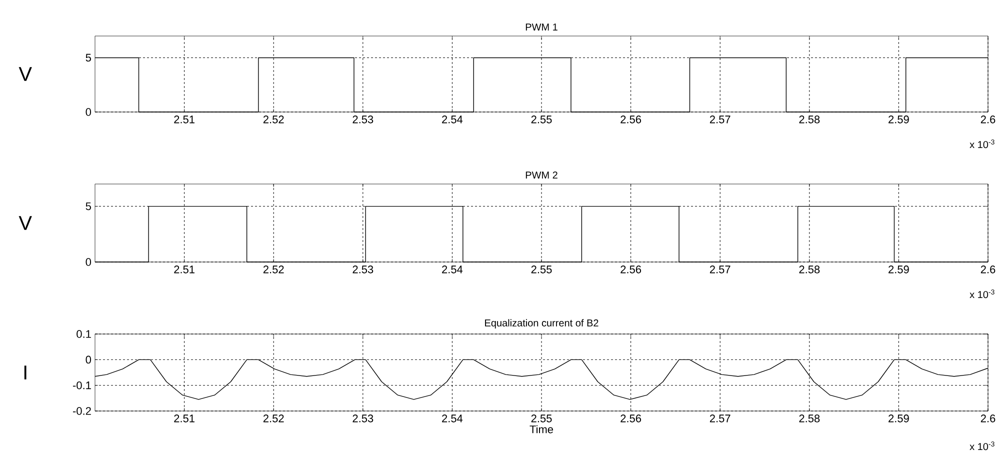 This screenshot has width=1000, height=461. Describe the element at coordinates (82, 411) in the screenshot. I see `y-tick-label: -0.2` at that location.